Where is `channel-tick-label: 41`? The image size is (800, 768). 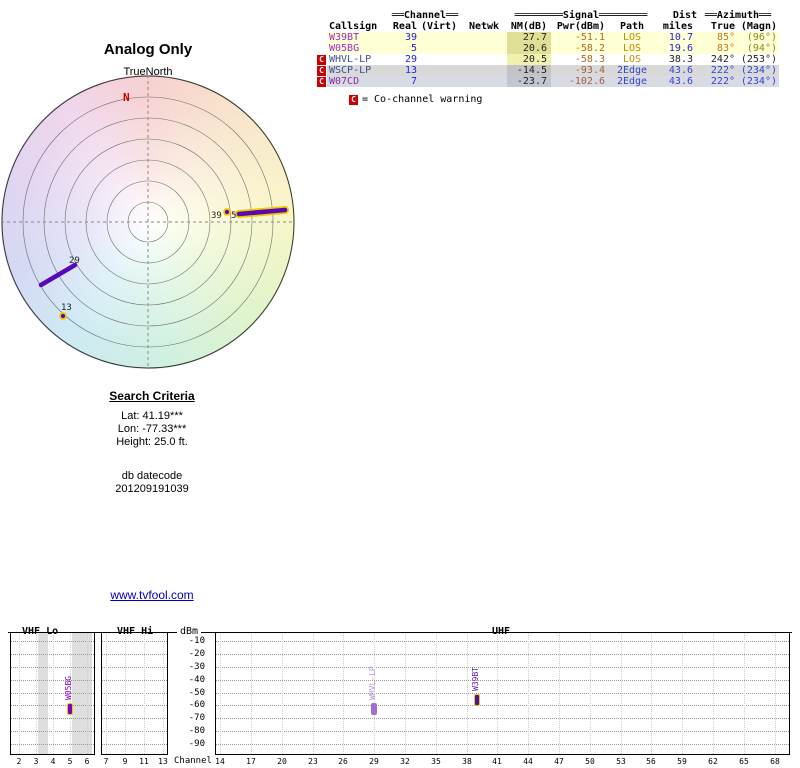 channel-tick-label: 41 is located at coordinates (497, 761).